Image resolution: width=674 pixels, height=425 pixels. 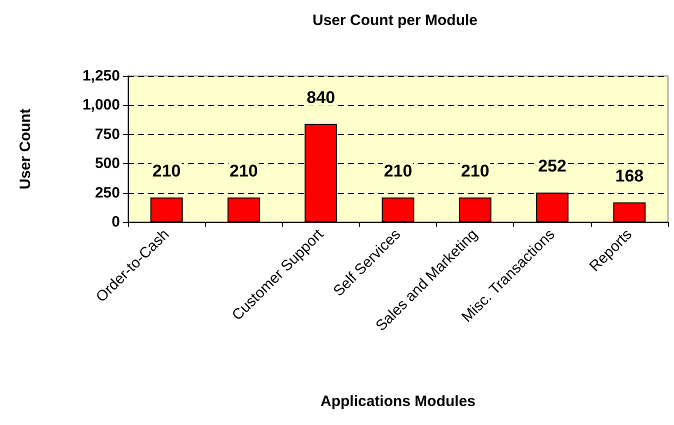 What do you see at coordinates (116, 222) in the screenshot?
I see `y-tick-label: 0` at bounding box center [116, 222].